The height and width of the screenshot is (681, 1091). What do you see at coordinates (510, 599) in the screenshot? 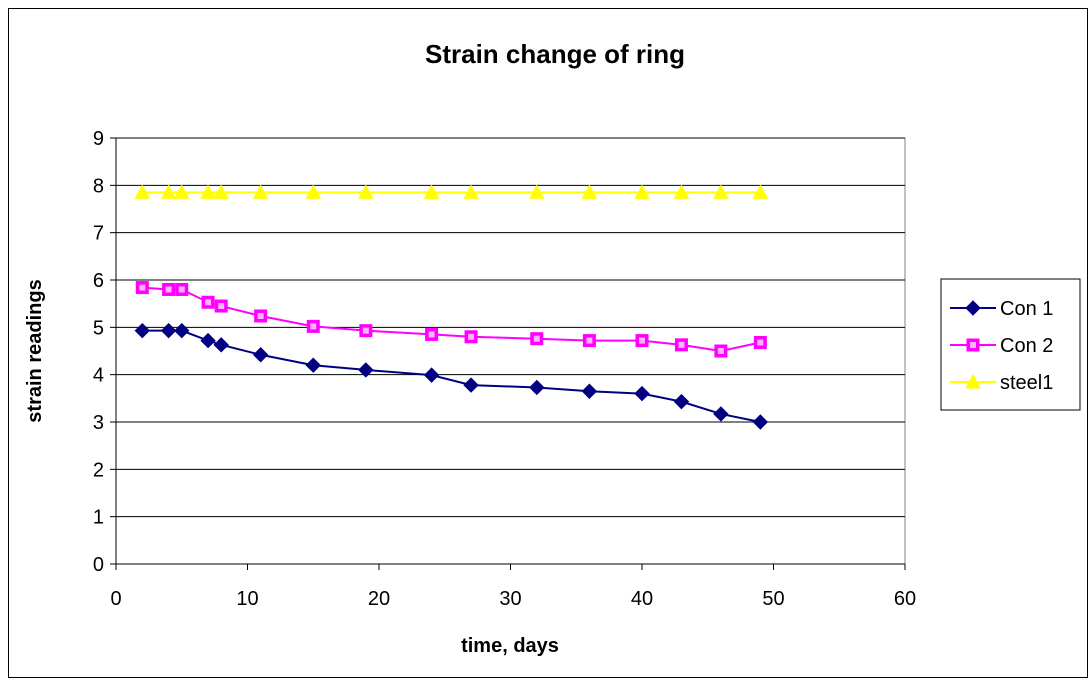
I see `x-tick-label: 30` at bounding box center [510, 599].